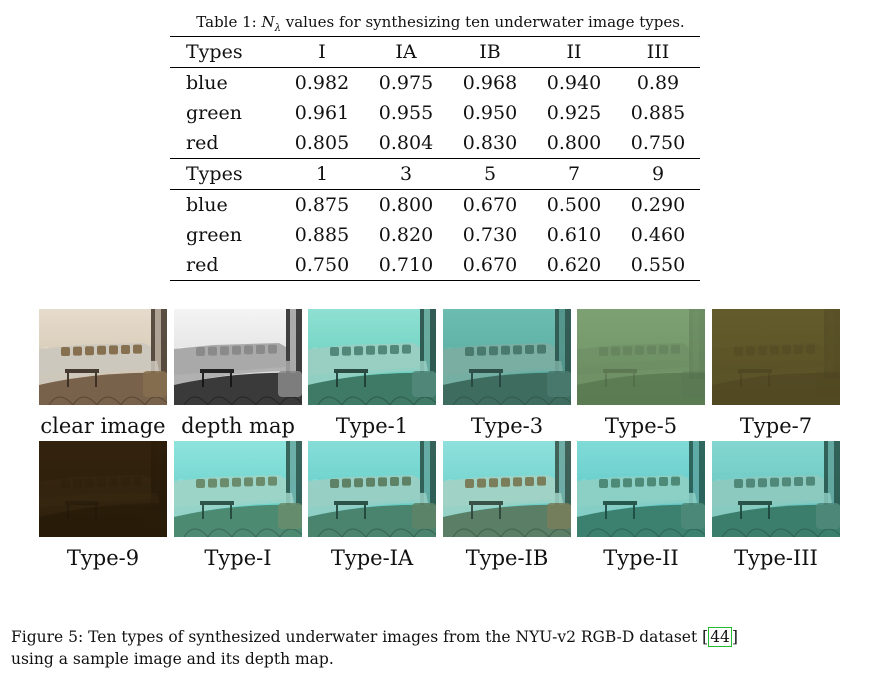 The image size is (881, 681). What do you see at coordinates (238, 558) in the screenshot?
I see `image-label: Type-I` at bounding box center [238, 558].